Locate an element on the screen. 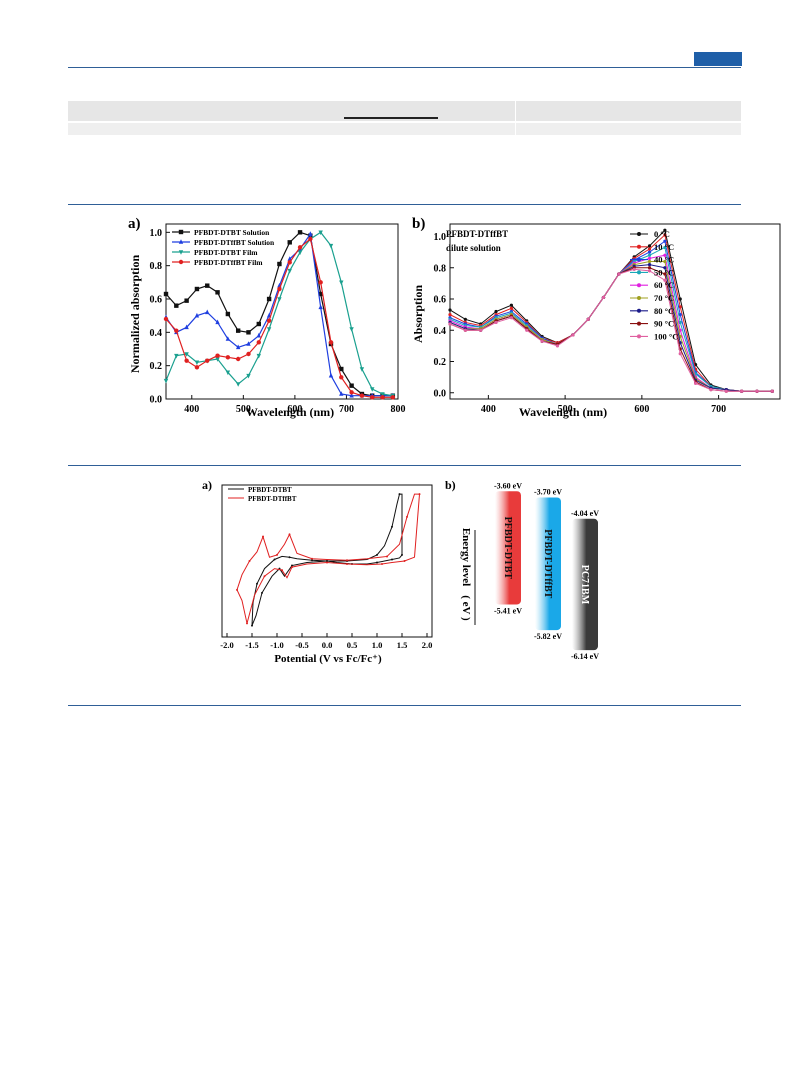 Image resolution: width=809 pixels, height=1067 pixels. table-row-band is located at coordinates (404, 129).